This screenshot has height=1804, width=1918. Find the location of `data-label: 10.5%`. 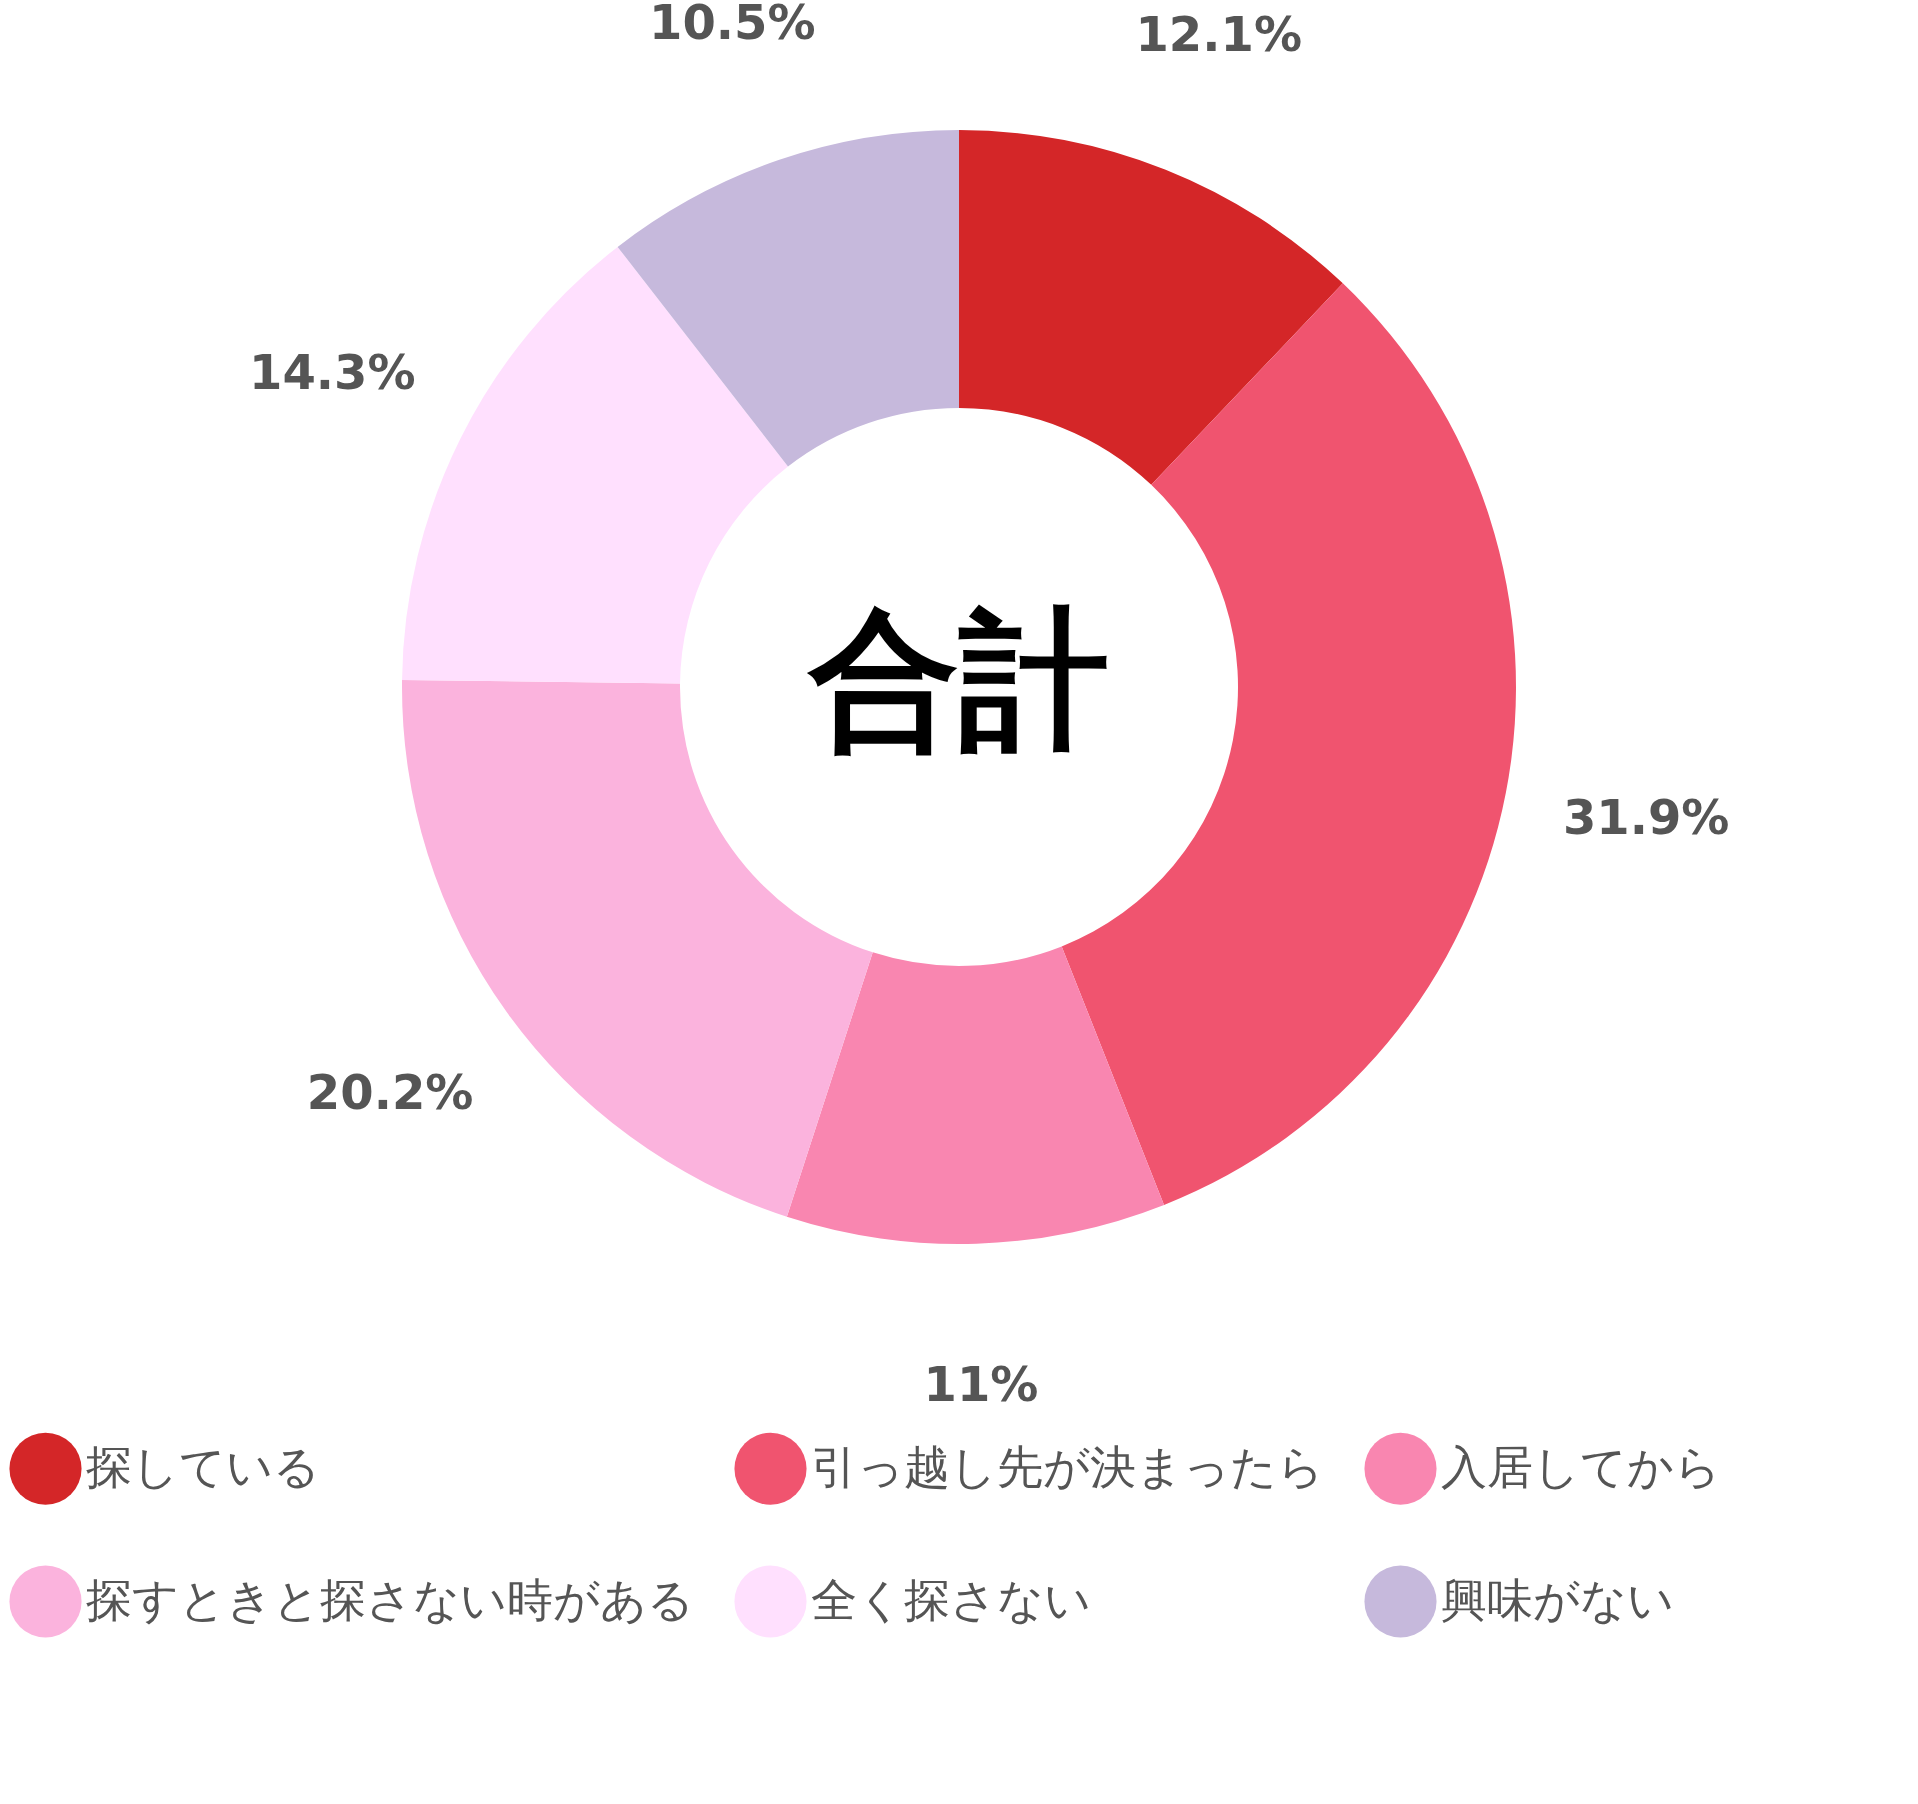

data-label: 10.5% is located at coordinates (732, 25).